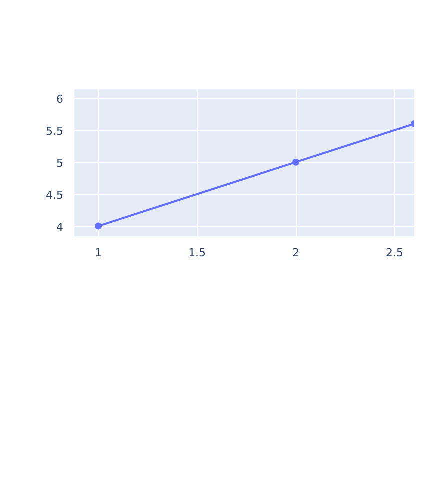 Image resolution: width=427 pixels, height=500 pixels. What do you see at coordinates (395, 253) in the screenshot?
I see `x-tick-label: 2.5` at bounding box center [395, 253].